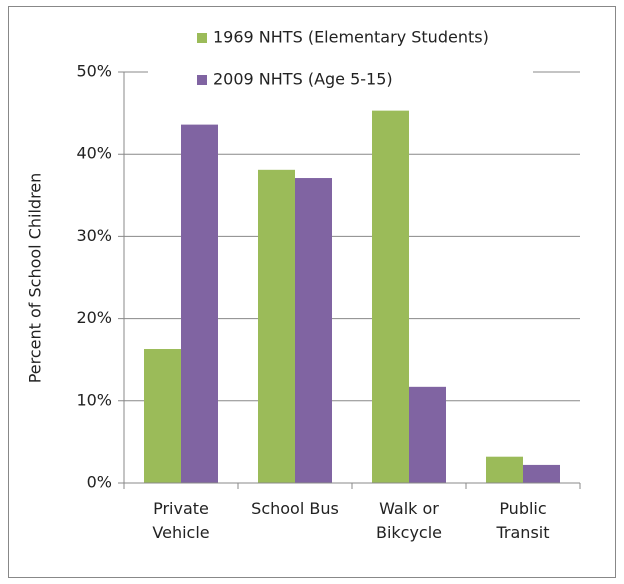 The height and width of the screenshot is (584, 624). What do you see at coordinates (35, 278) in the screenshot?
I see `y-axis-title: Percent of School Children` at bounding box center [35, 278].